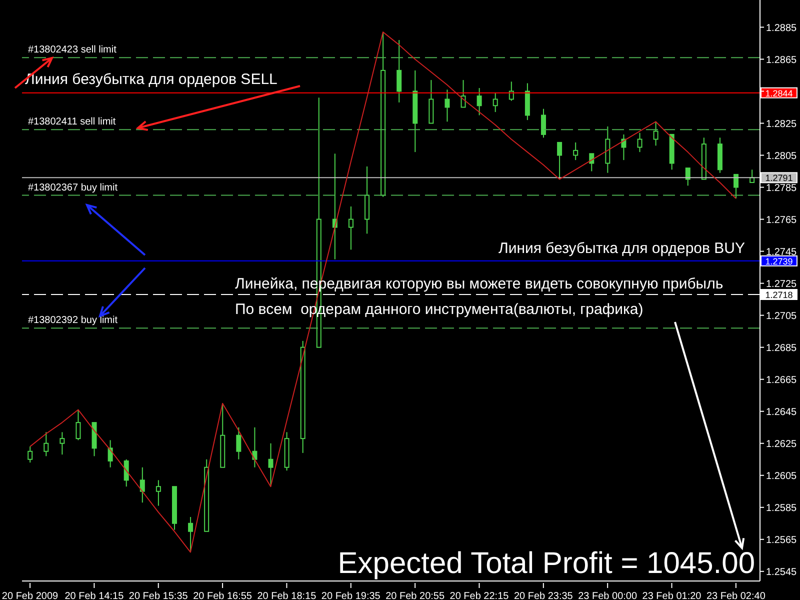 This screenshot has height=600, width=800. I want to click on x-tick-label: 20 Feb 15:35, so click(158, 595).